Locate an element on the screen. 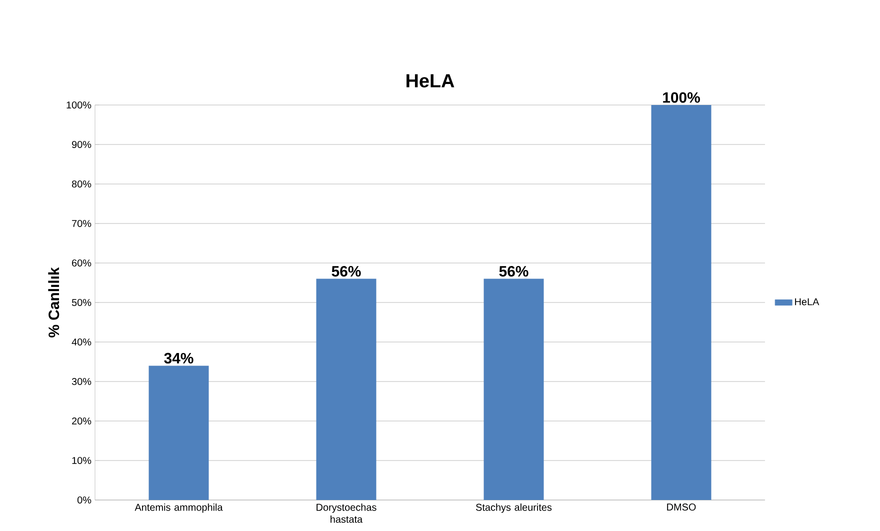 The image size is (880, 531). x-tick-label: Dorystoechas hastata is located at coordinates (346, 513).